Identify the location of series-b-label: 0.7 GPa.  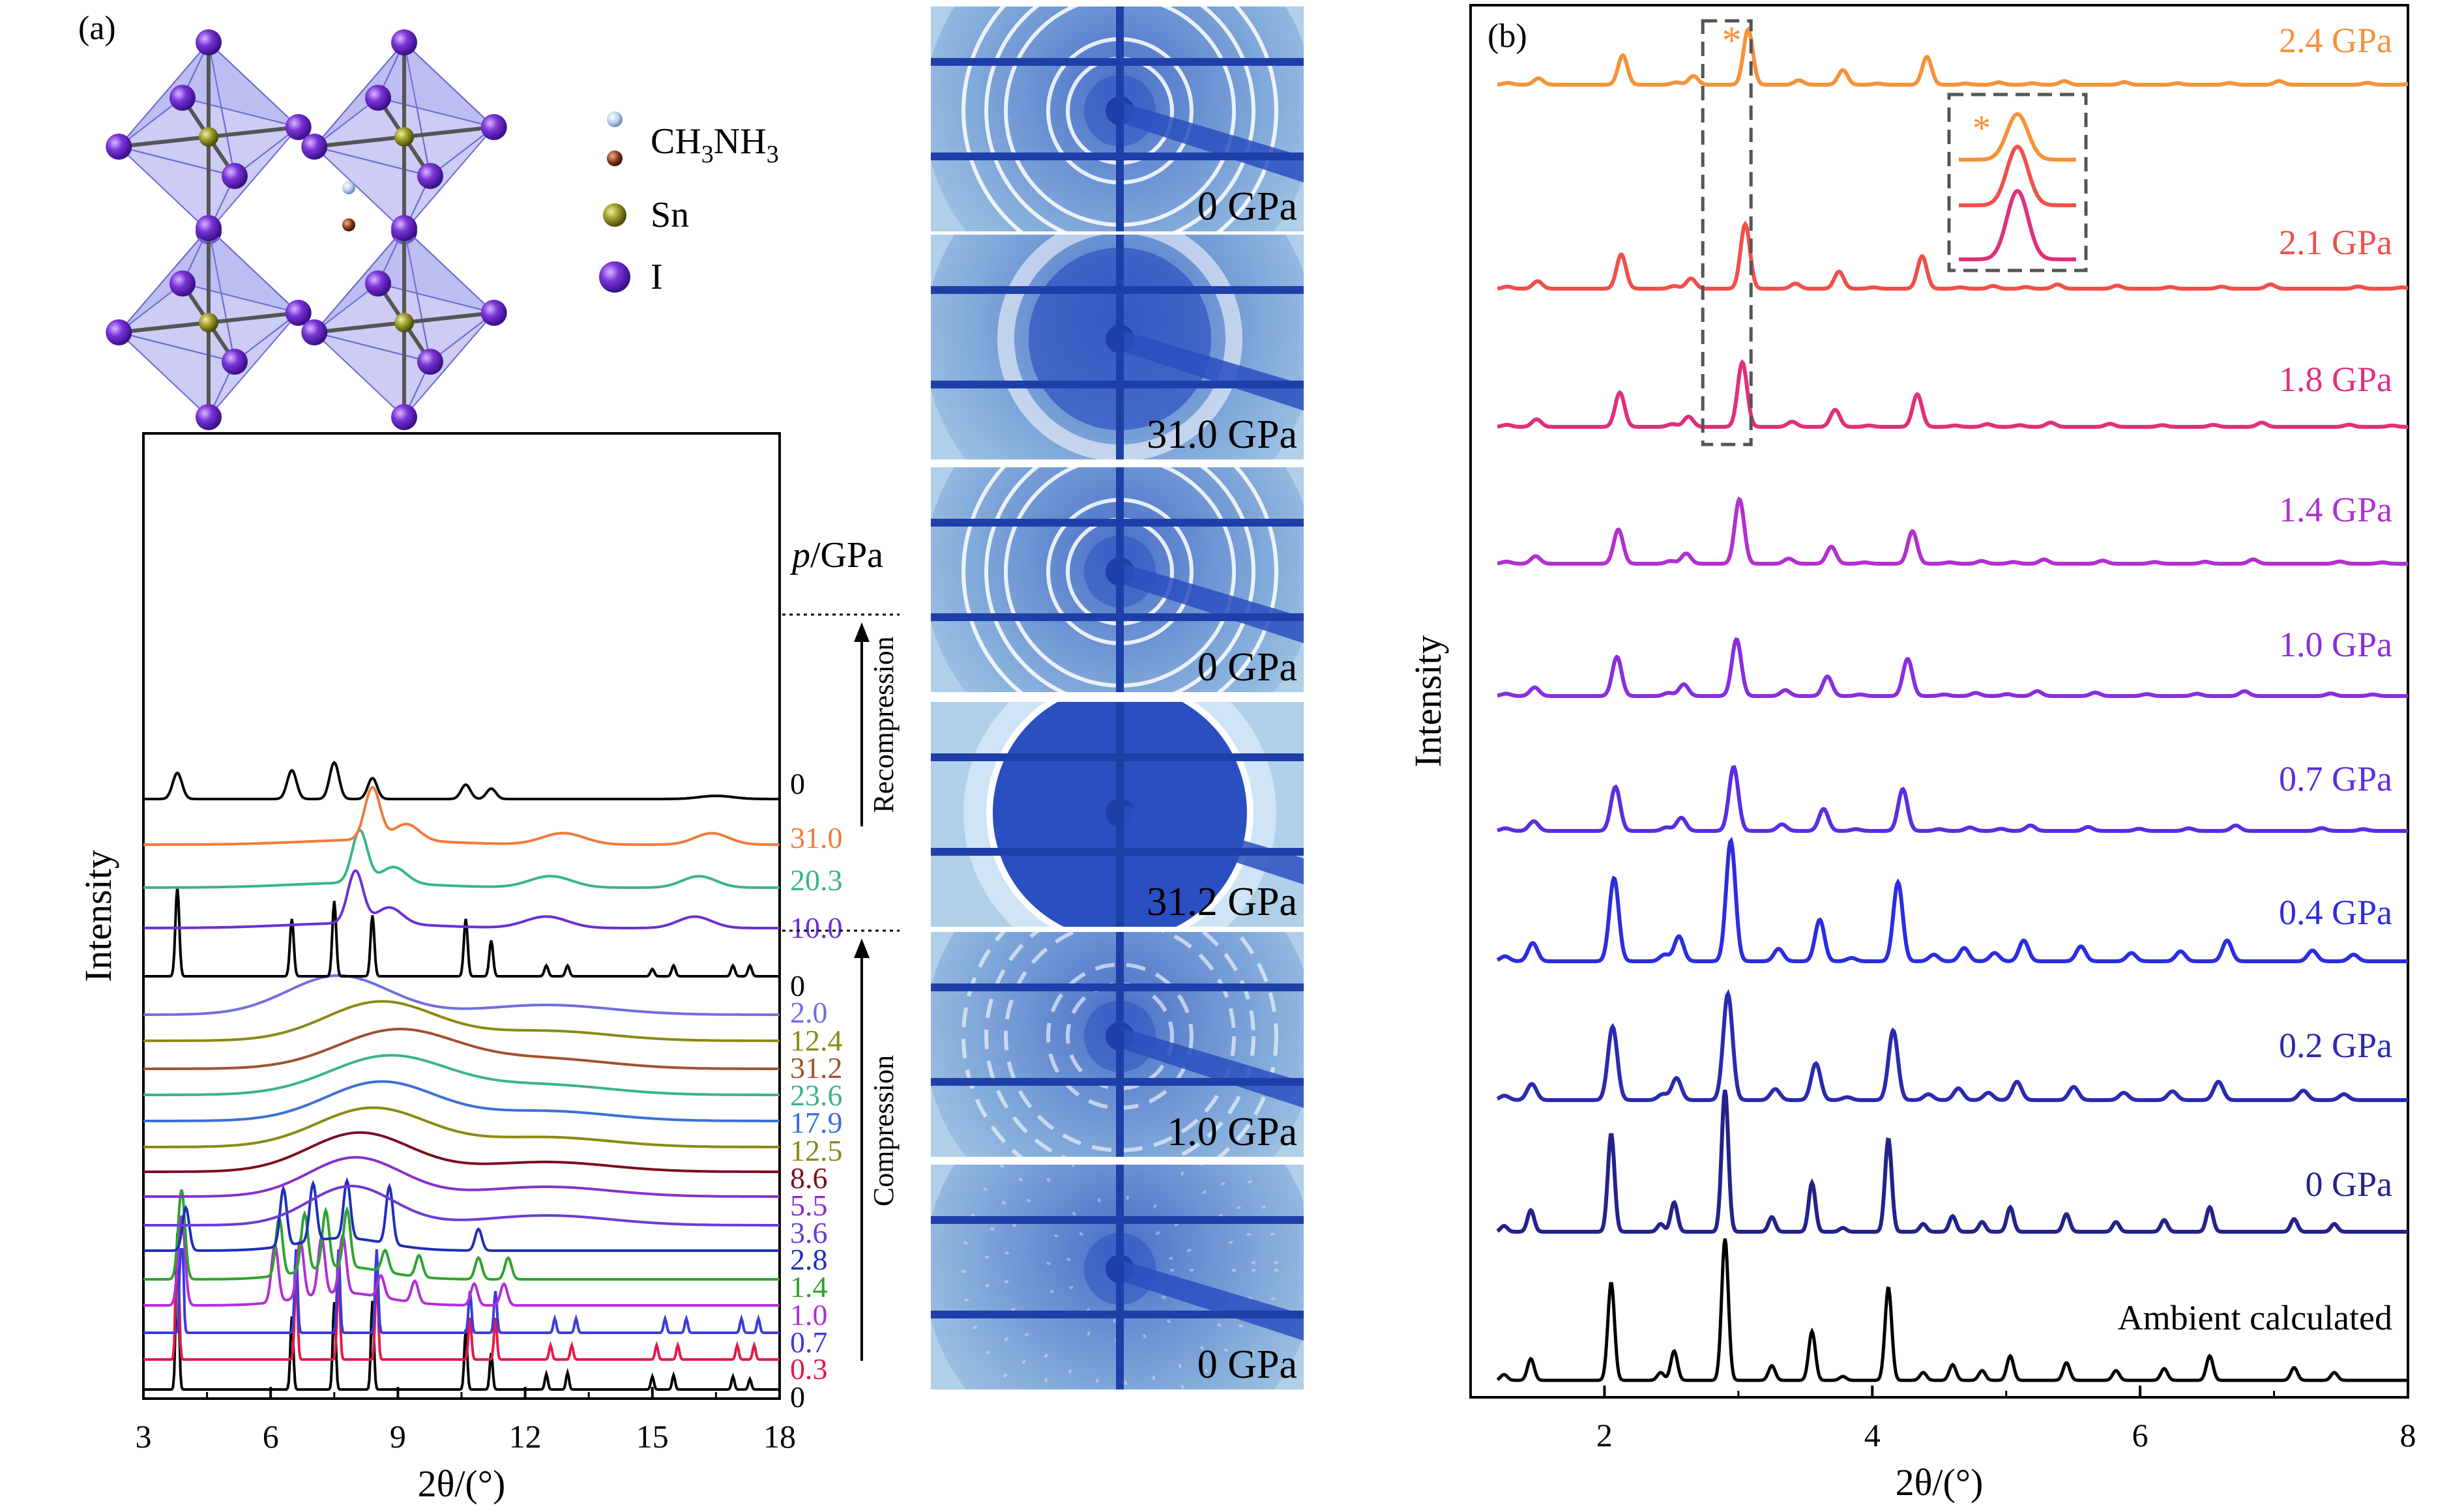
(2336, 778).